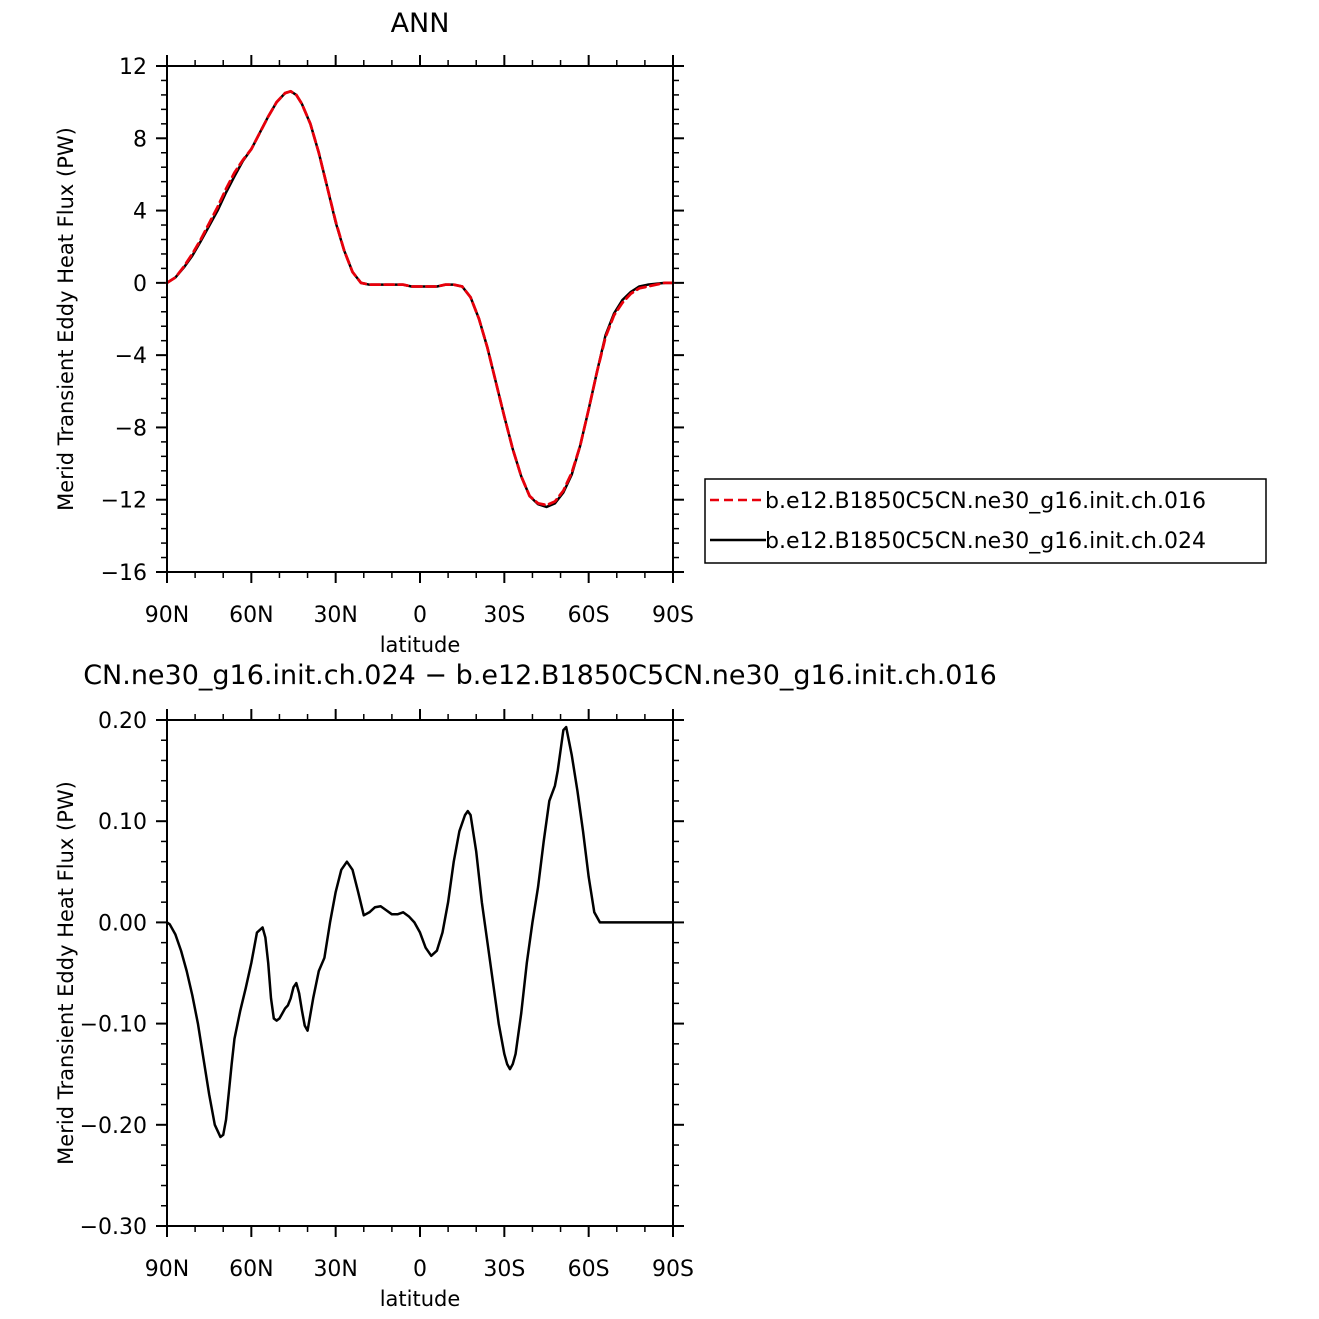 Image resolution: width=1319 pixels, height=1319 pixels. I want to click on y-tick-label: 12, so click(133, 67).